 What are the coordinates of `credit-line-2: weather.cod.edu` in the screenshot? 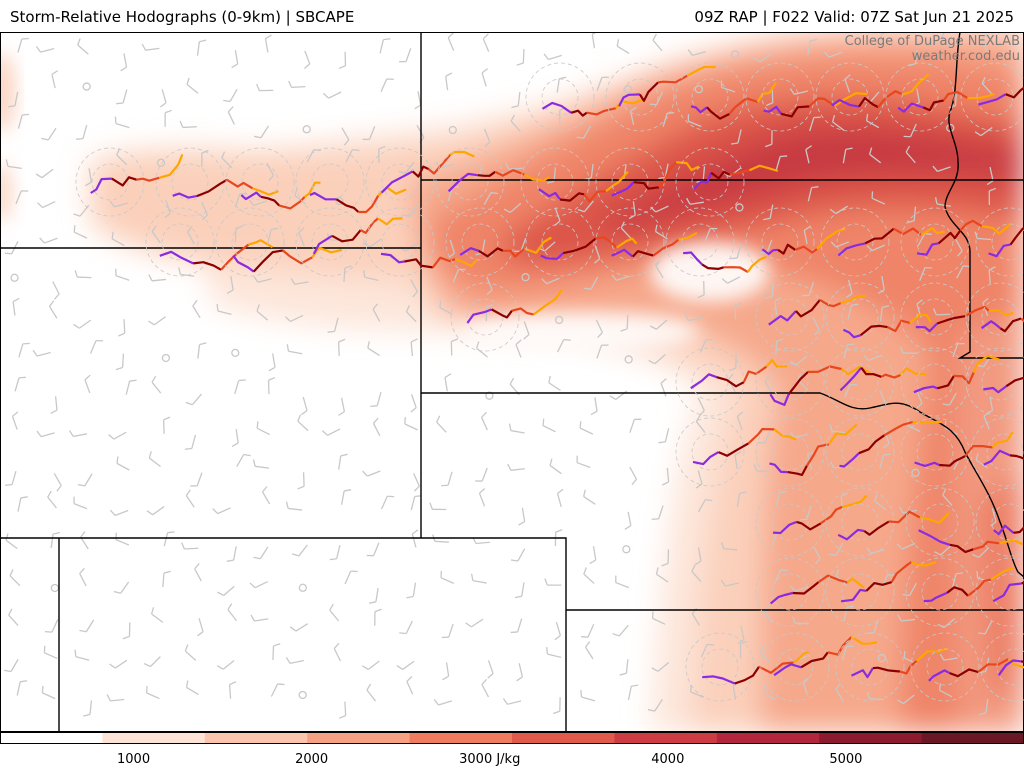 It's located at (965, 56).